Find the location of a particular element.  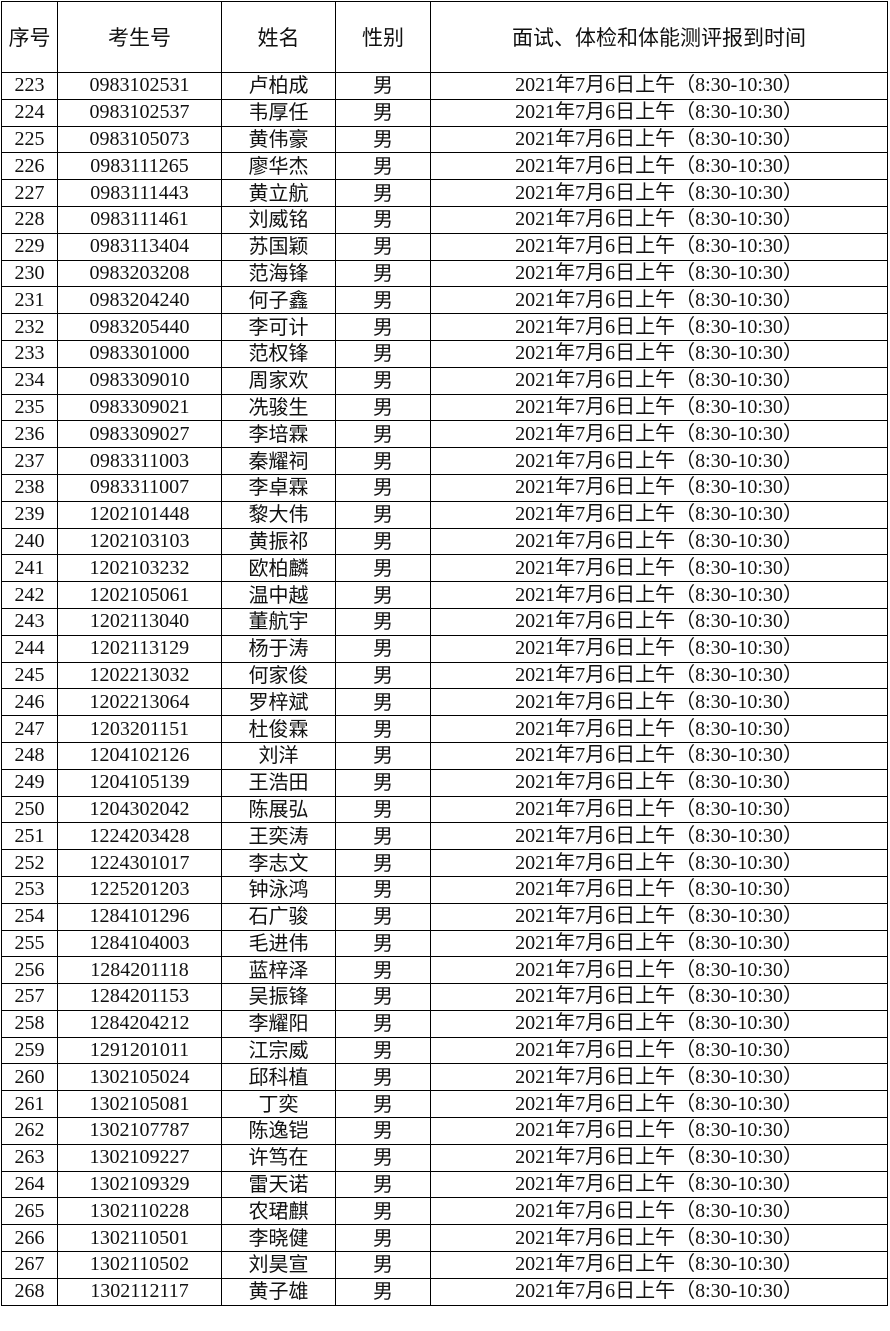

cell-exam-id: 1202105061 is located at coordinates (139, 595).